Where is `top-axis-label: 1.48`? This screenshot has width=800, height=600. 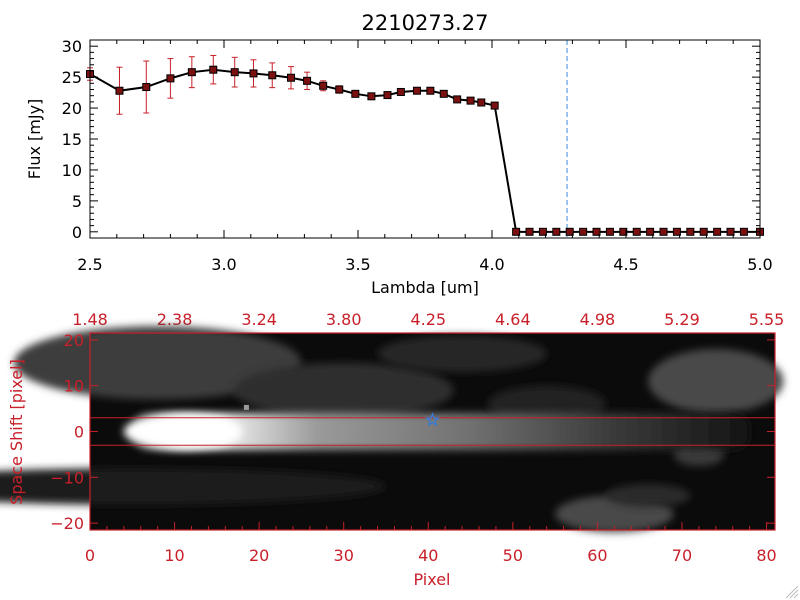 top-axis-label: 1.48 is located at coordinates (90, 319).